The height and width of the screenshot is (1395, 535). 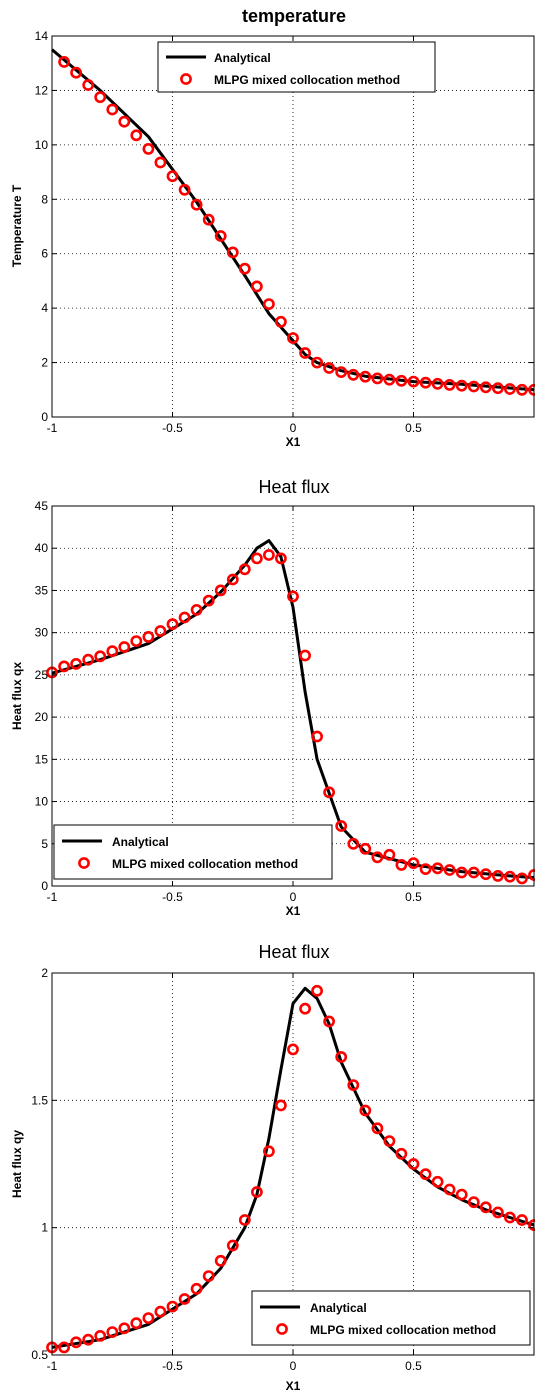 What do you see at coordinates (42, 802) in the screenshot?
I see `y-tick-label: 10` at bounding box center [42, 802].